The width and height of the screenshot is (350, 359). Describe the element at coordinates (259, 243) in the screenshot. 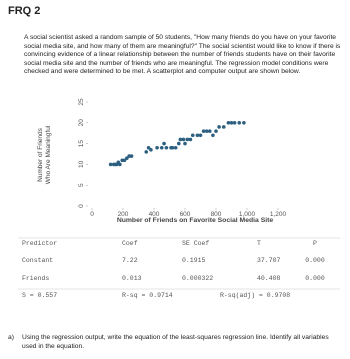

I see `table-cell: T` at that location.